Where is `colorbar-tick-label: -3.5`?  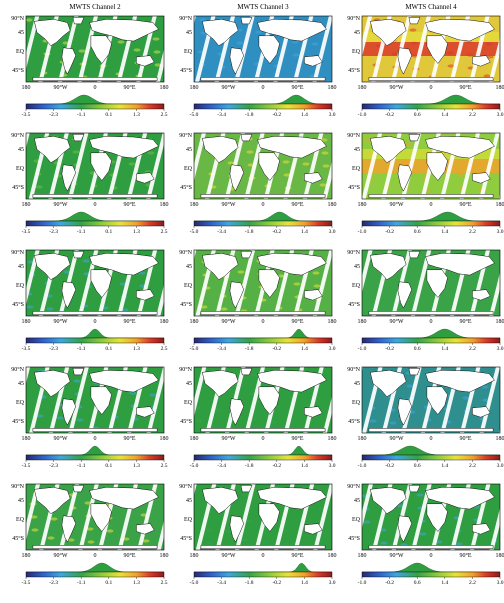
colorbar-tick-label: -3.5 is located at coordinates (26, 232).